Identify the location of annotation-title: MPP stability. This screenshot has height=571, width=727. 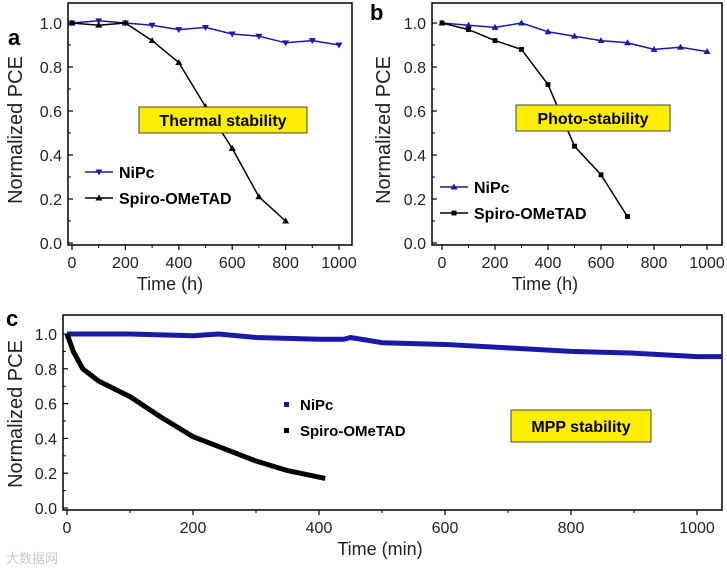
(580, 427).